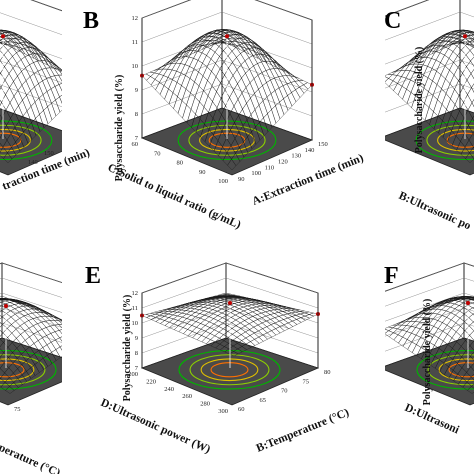  Describe the element at coordinates (263, 400) in the screenshot. I see `x-tick-label: 65` at that location.